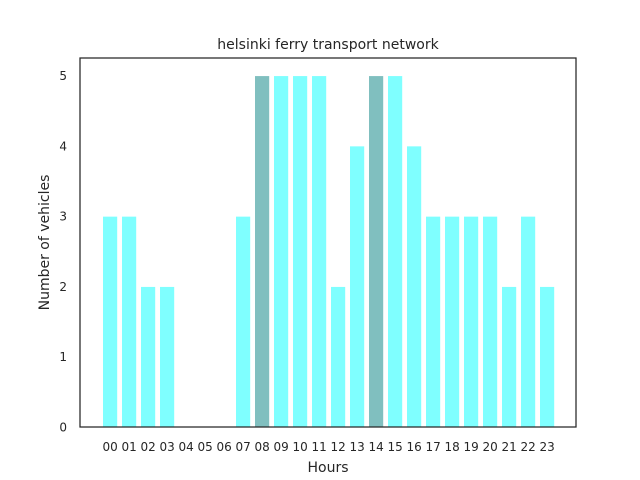 This screenshot has height=480, width=640. Describe the element at coordinates (63, 287) in the screenshot. I see `y-tick-label: 2` at that location.